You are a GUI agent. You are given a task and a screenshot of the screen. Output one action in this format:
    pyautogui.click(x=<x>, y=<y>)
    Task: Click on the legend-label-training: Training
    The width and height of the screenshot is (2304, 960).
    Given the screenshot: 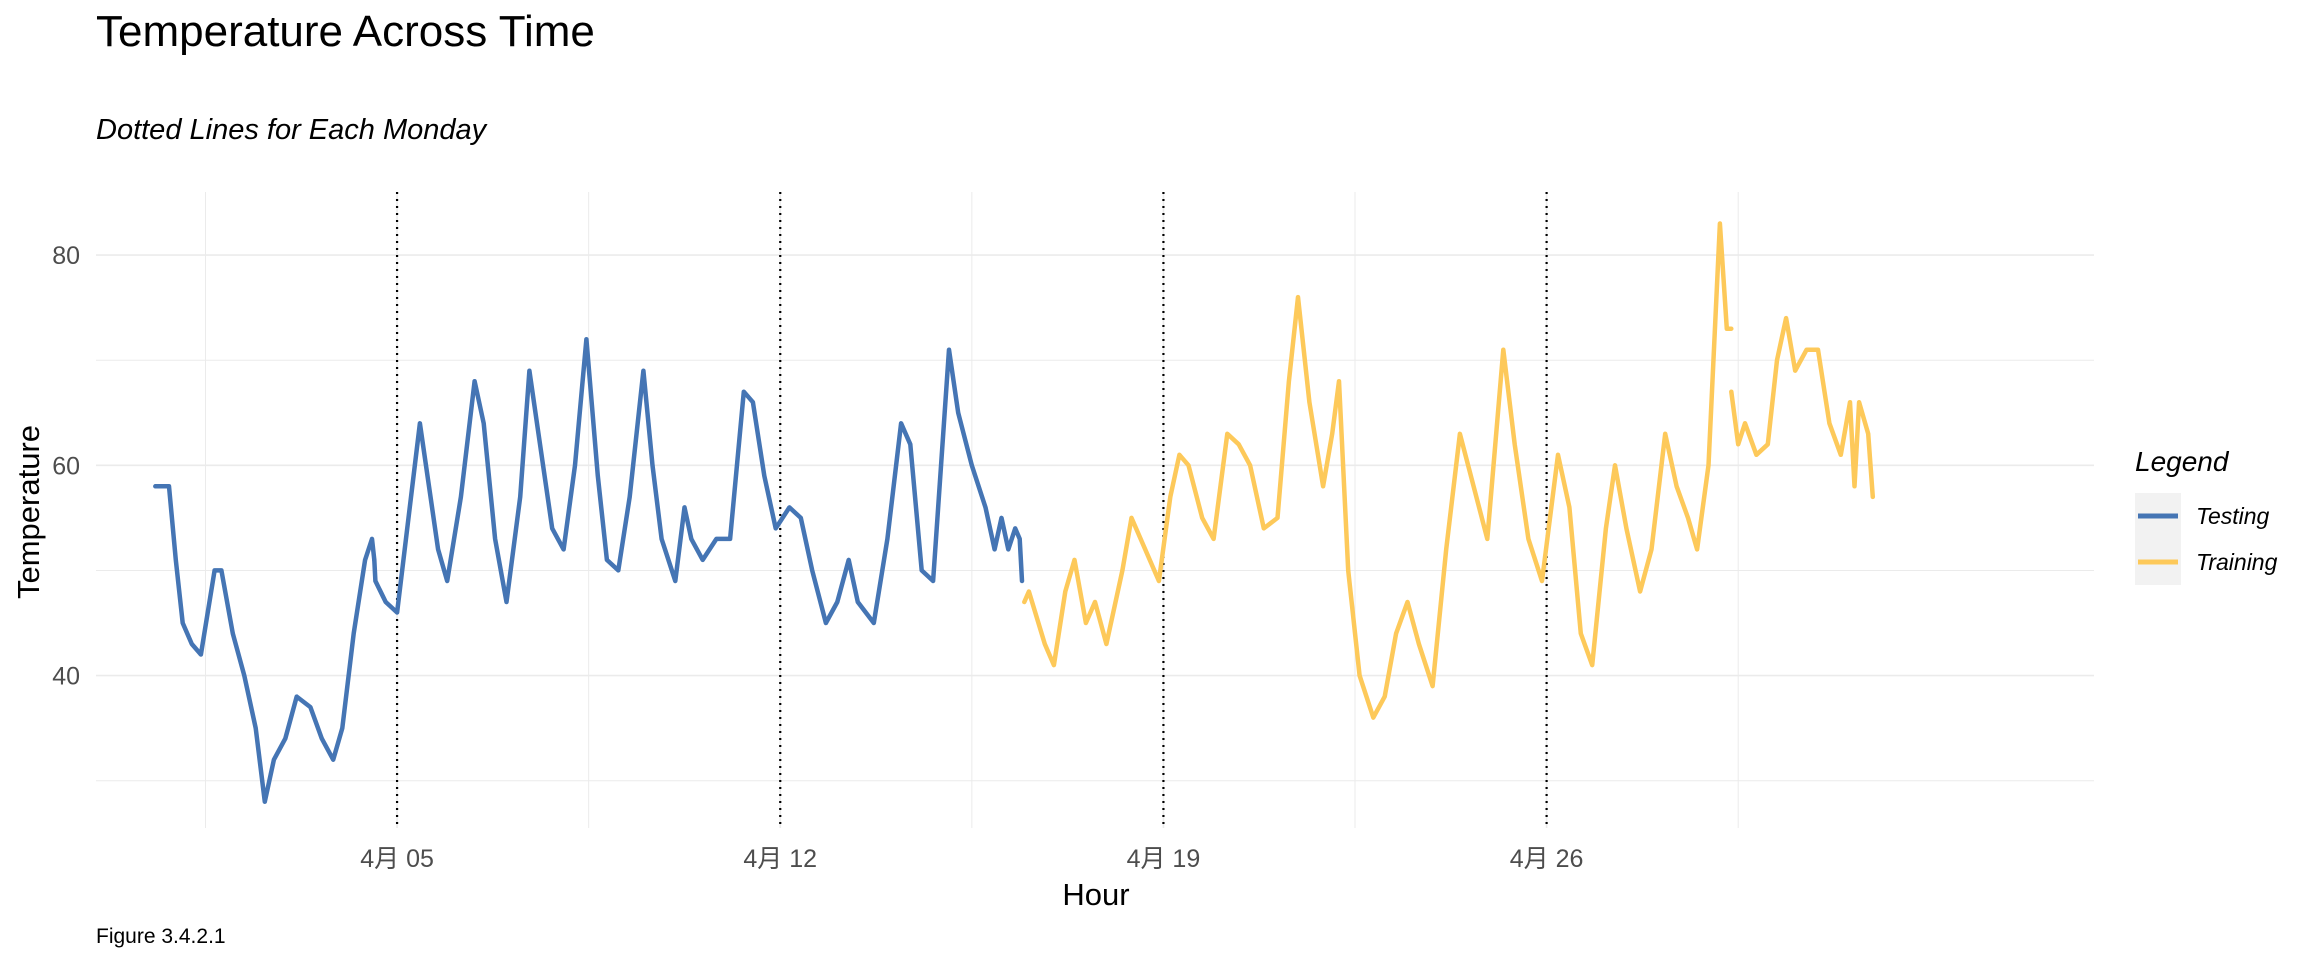 What is the action you would take?
    pyautogui.click(x=2237, y=562)
    